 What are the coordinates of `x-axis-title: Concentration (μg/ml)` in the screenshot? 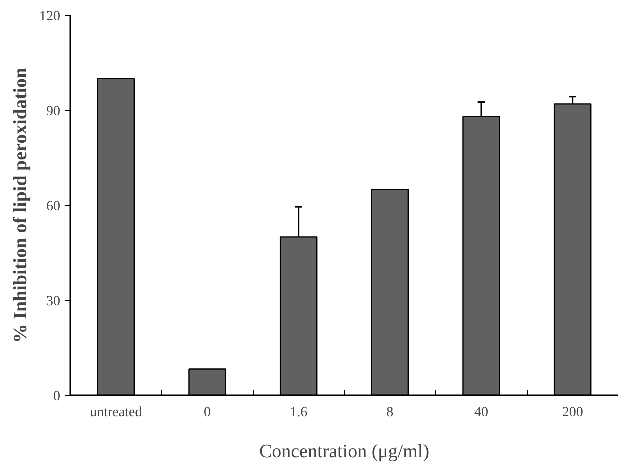 It's located at (344, 452).